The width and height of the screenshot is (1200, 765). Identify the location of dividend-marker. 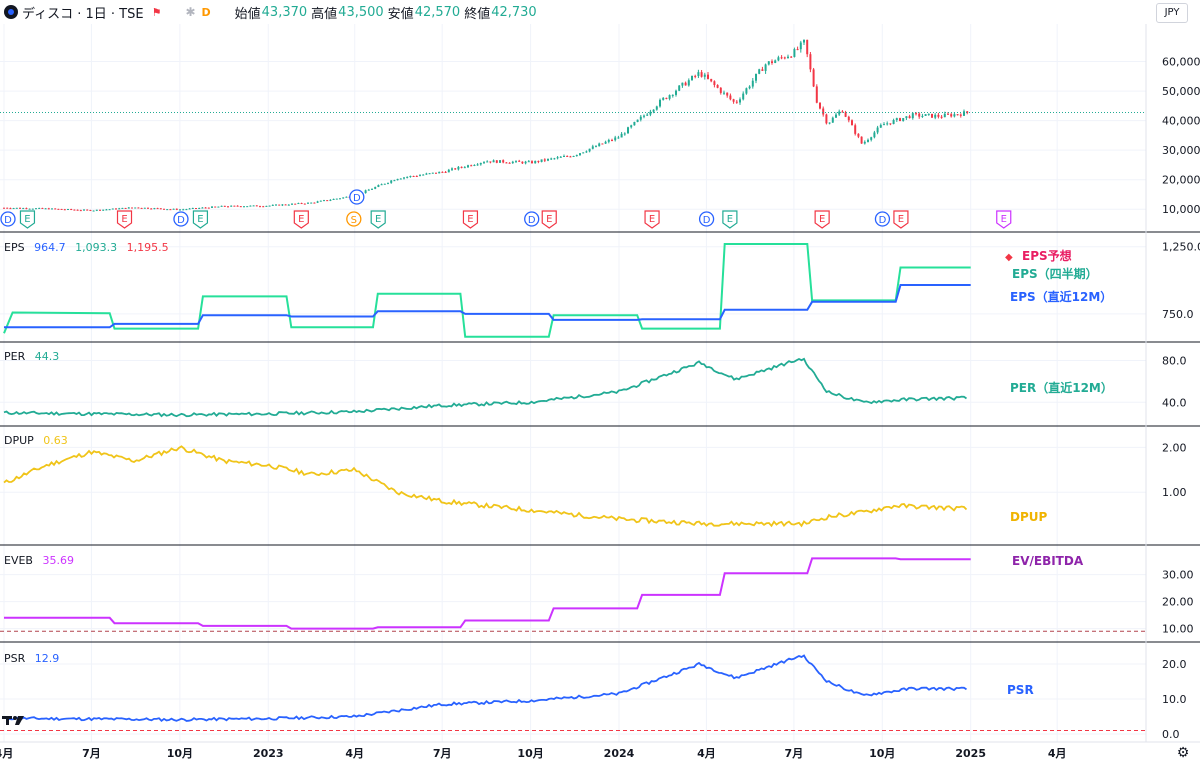
(357, 197).